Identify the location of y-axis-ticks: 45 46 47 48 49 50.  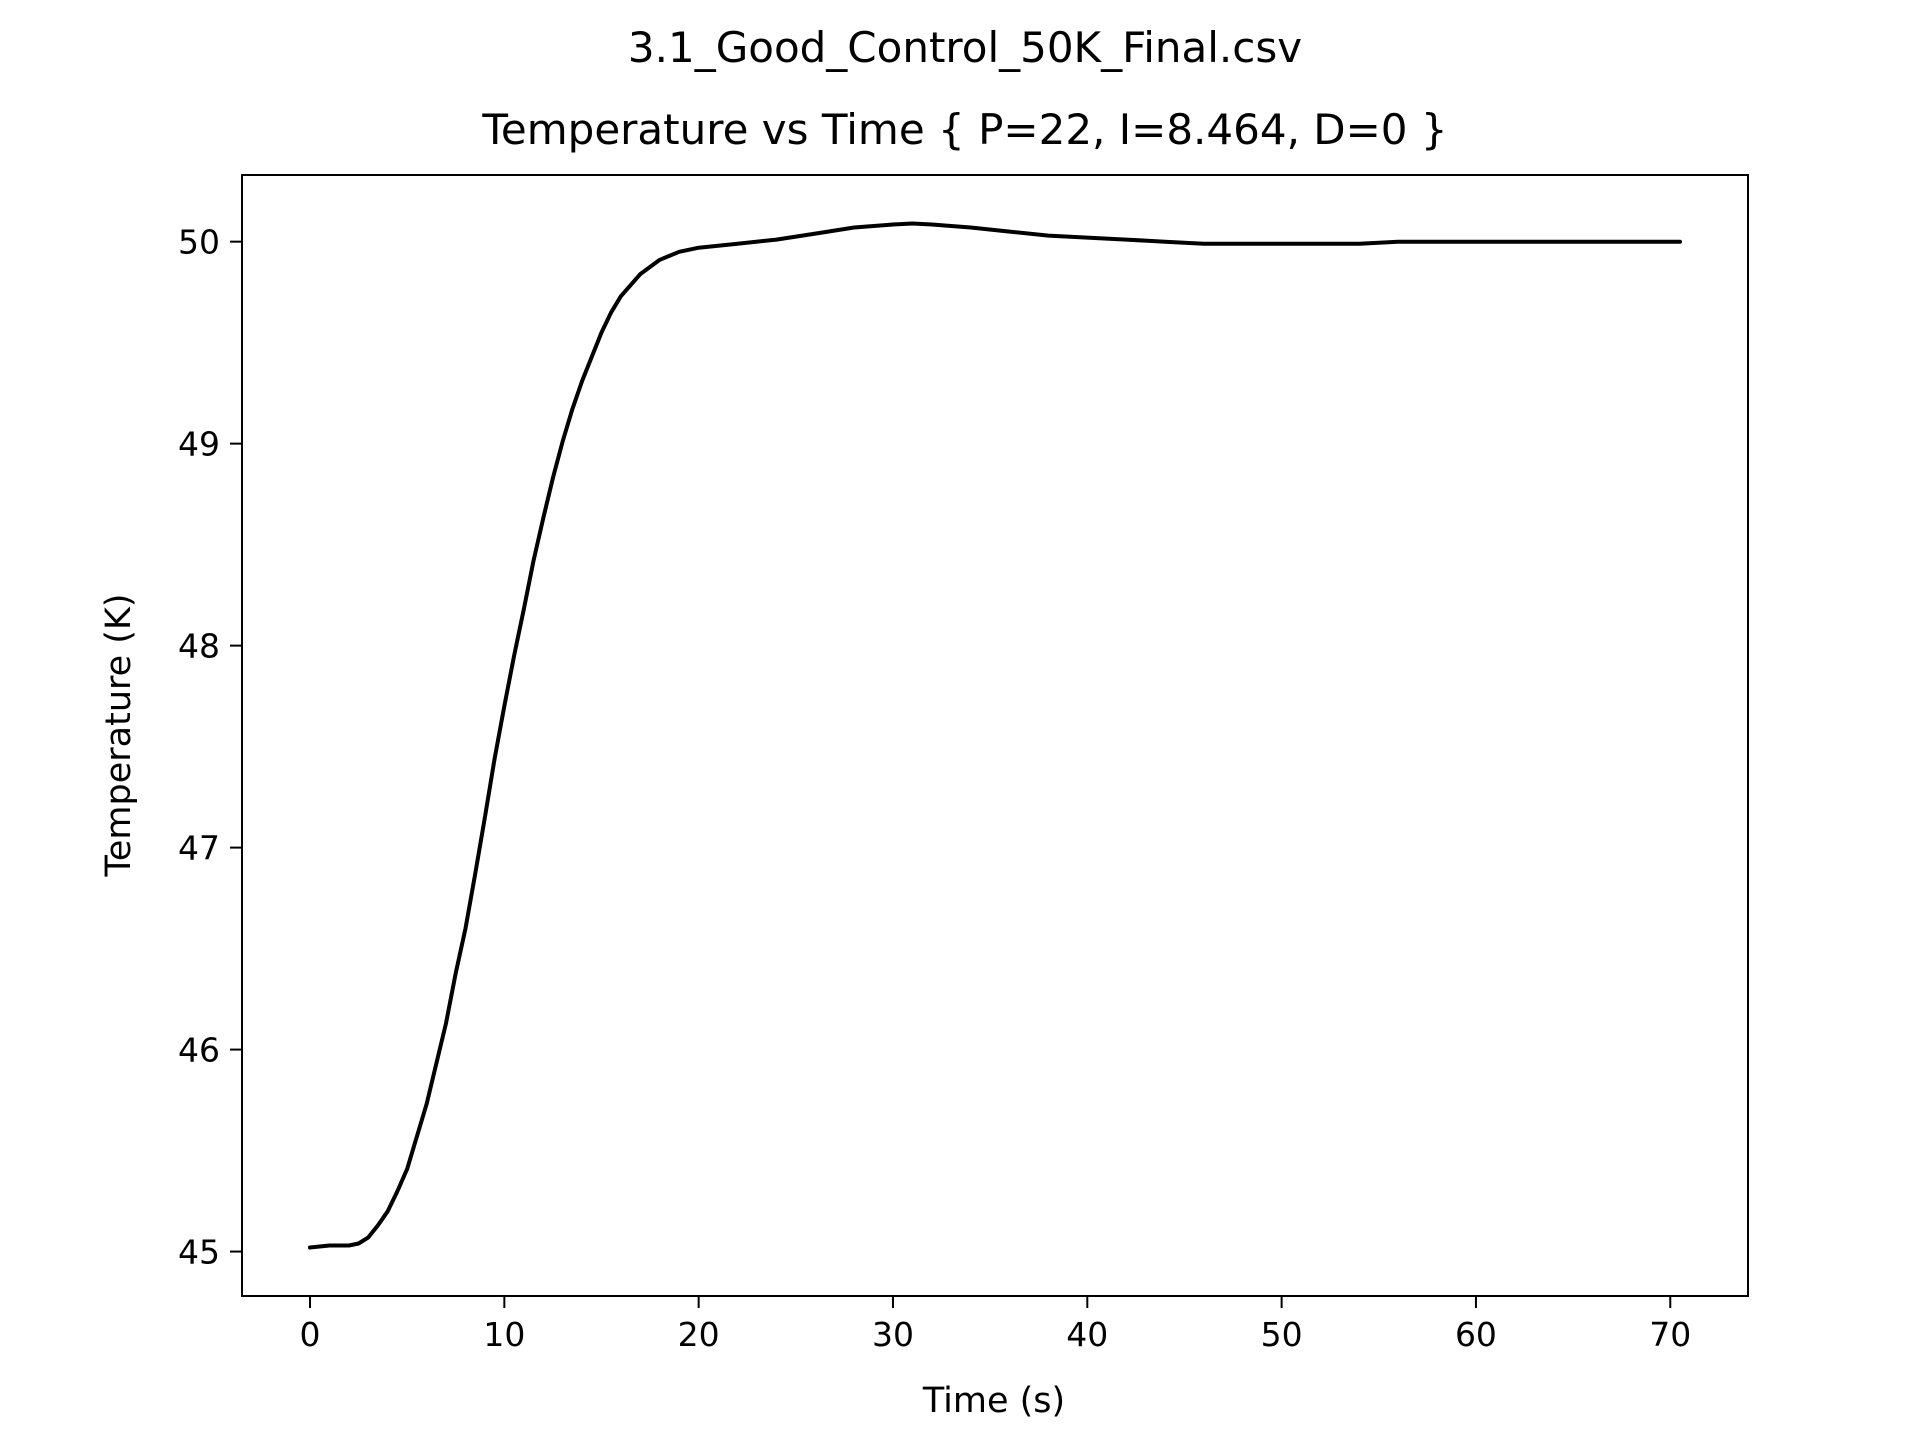
(210, 747).